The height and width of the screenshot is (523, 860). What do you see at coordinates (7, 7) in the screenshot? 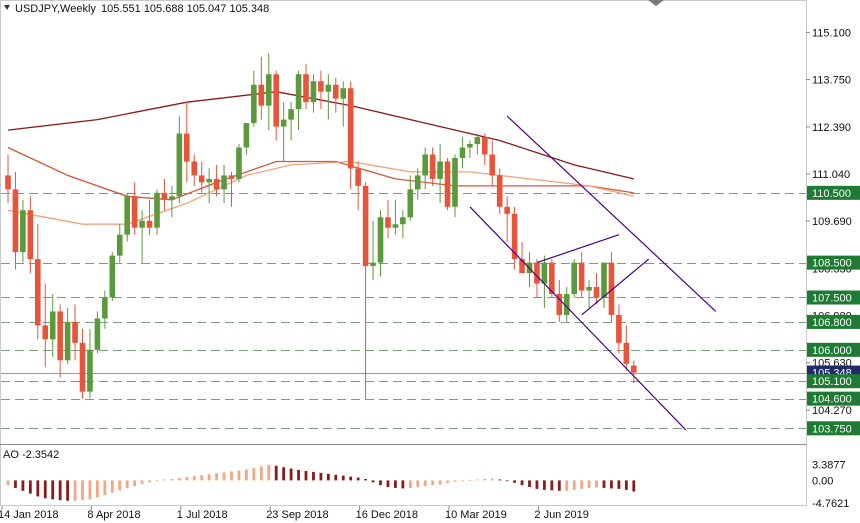
I see `symbol-dropdown-icon` at bounding box center [7, 7].